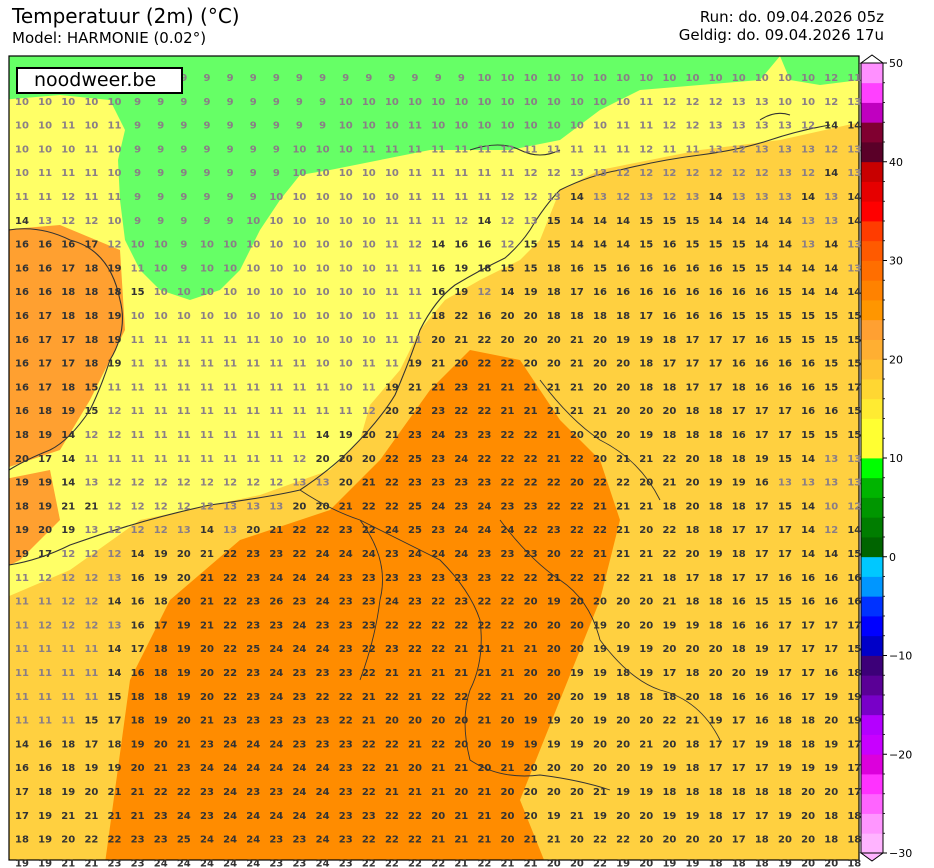 This screenshot has height=868, width=934. Describe the element at coordinates (276, 602) in the screenshot. I see `temperature-value: 26` at that location.